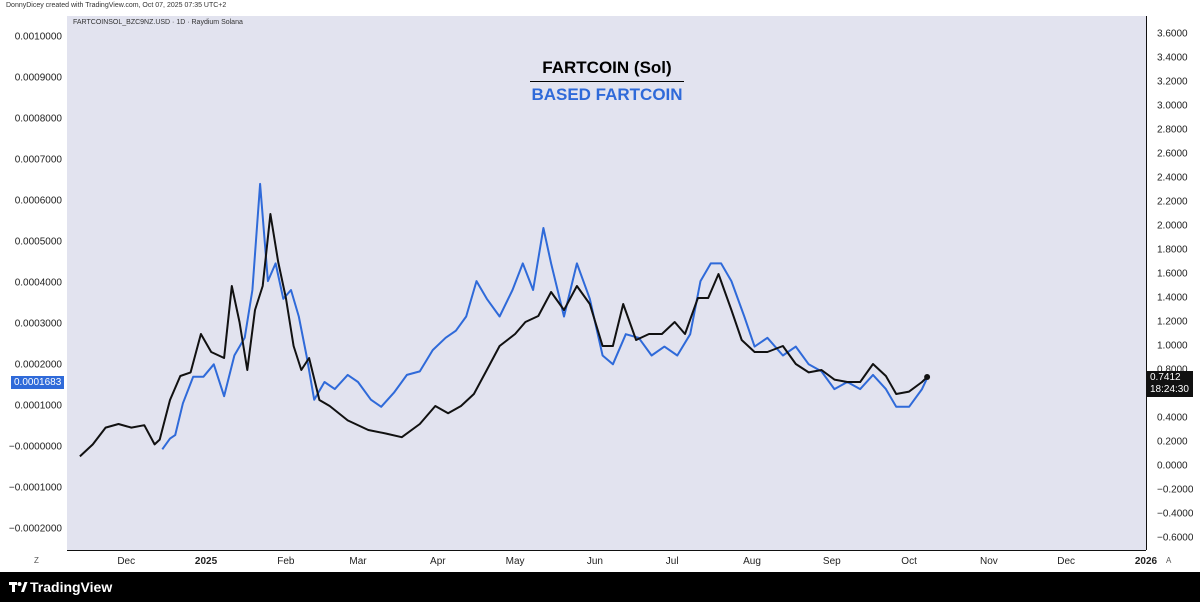 This screenshot has width=1200, height=602. What do you see at coordinates (1172, 106) in the screenshot?
I see `right-axis-tick: 3.0000` at bounding box center [1172, 106].